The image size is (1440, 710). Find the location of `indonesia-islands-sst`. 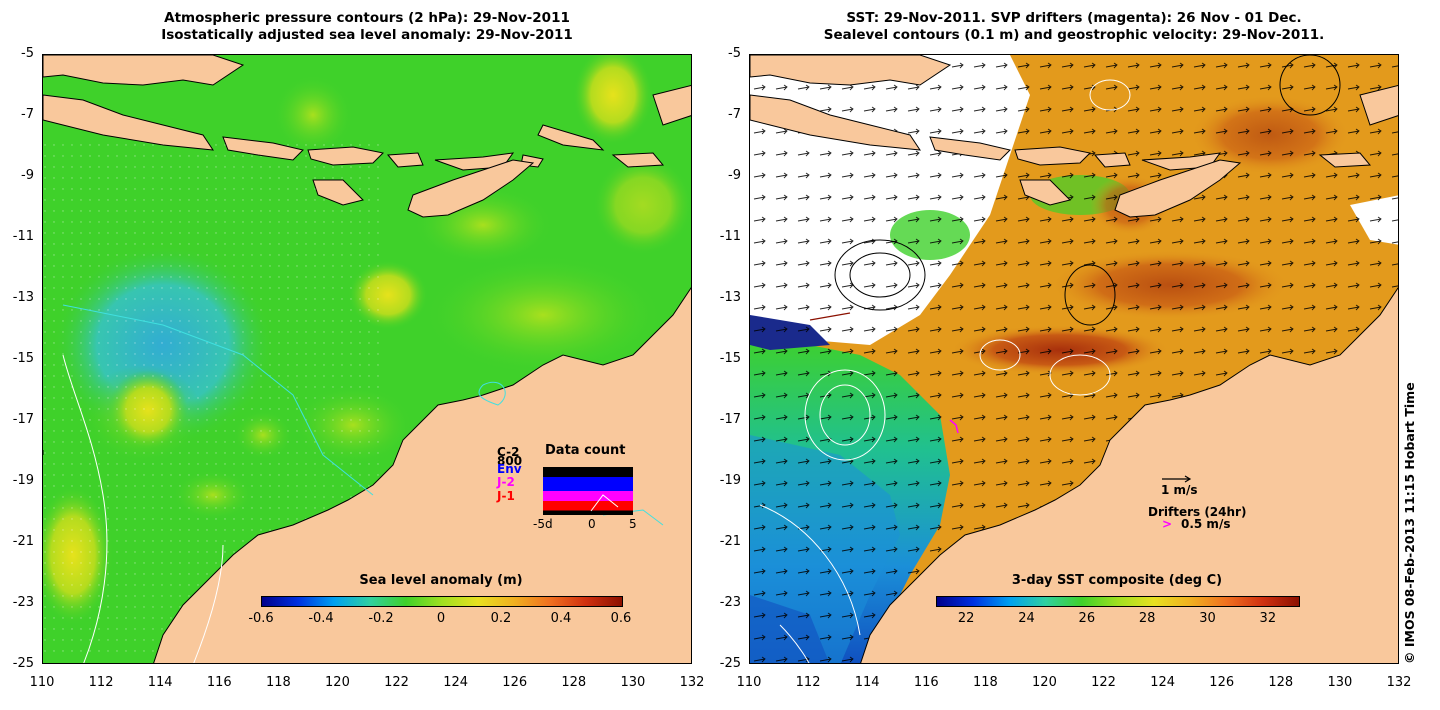

indonesia-islands-sst is located at coordinates (1074, 136).